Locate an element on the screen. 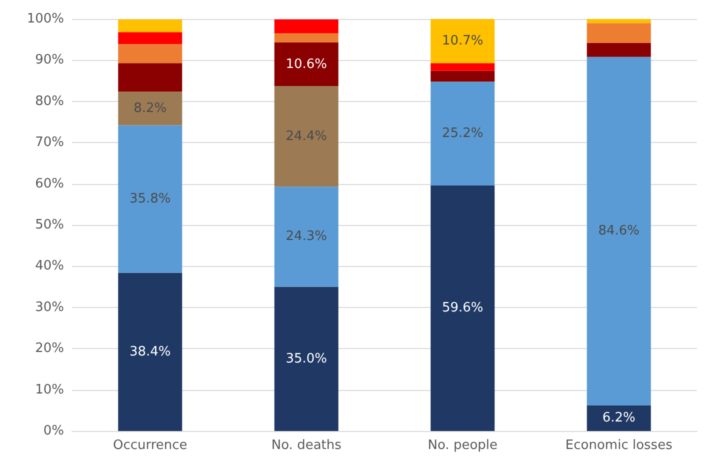 The image size is (717, 465). data-label: 35.0% is located at coordinates (307, 358).